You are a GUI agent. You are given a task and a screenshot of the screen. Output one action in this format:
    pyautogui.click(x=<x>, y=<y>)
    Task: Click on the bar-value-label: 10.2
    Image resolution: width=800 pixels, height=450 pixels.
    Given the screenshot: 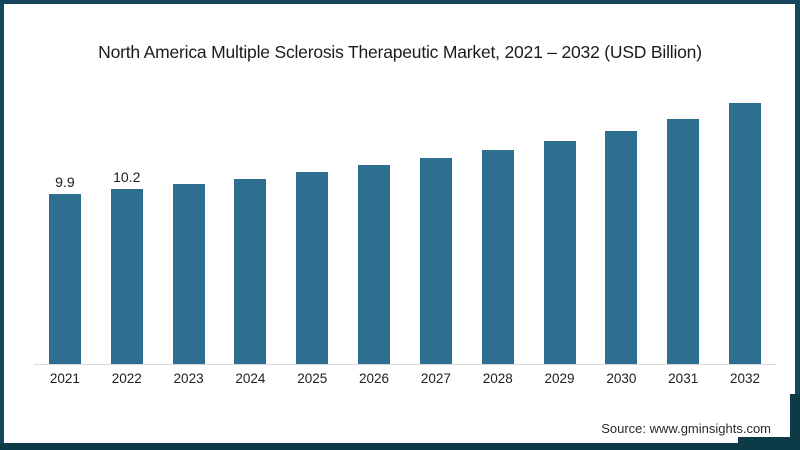 What is the action you would take?
    pyautogui.click(x=127, y=177)
    